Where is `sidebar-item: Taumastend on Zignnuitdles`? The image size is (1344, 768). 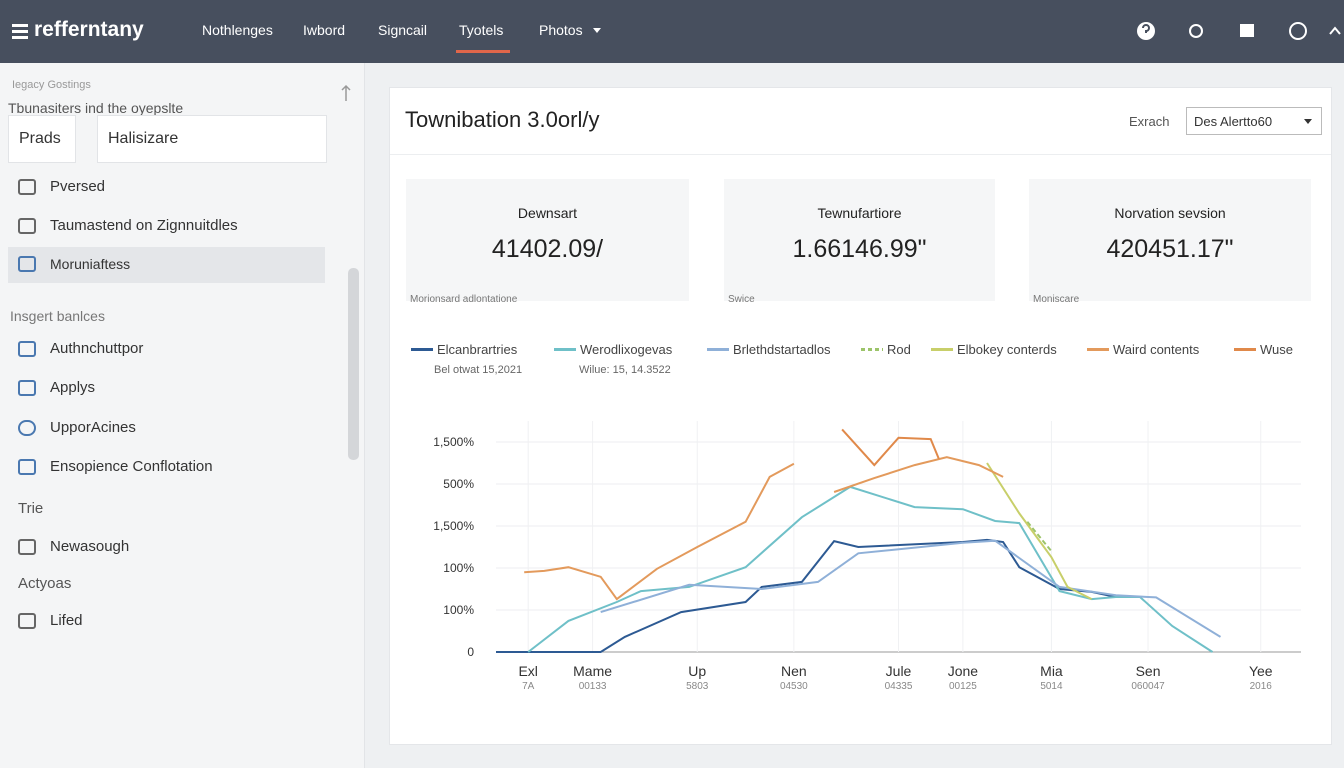 sidebar-item: Taumastend on Zignnuitdles is located at coordinates (128, 225).